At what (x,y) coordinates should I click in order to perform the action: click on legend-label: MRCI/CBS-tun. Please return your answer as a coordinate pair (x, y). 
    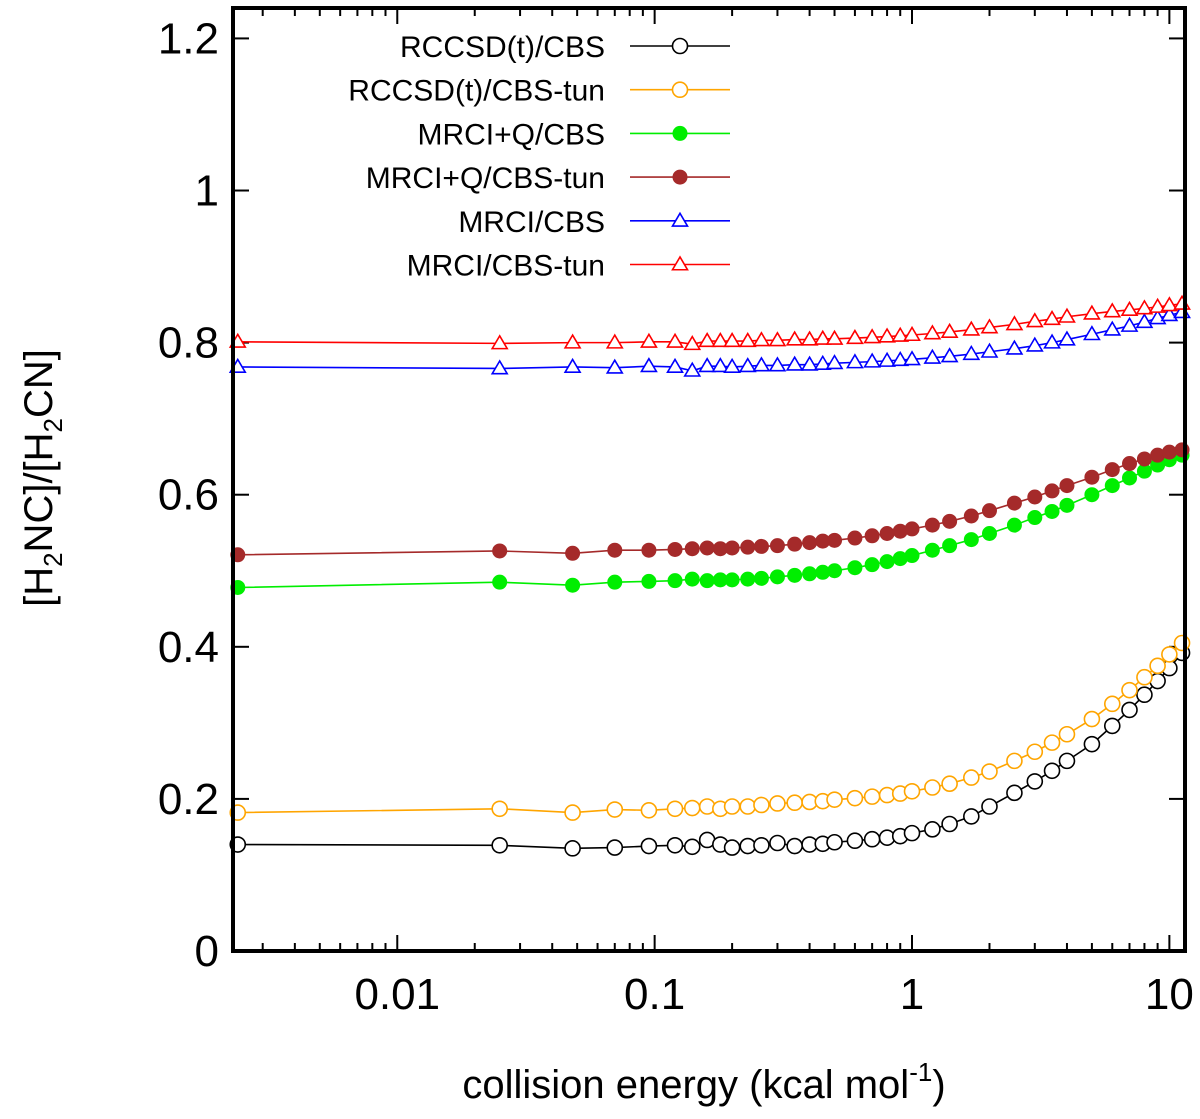
    Looking at the image, I should click on (506, 266).